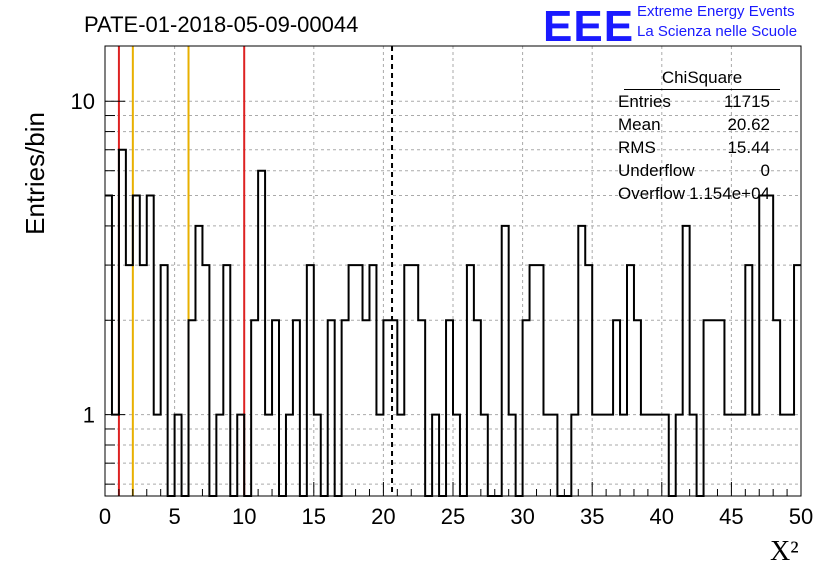  Describe the element at coordinates (748, 124) in the screenshot. I see `stats-value: 20.62` at that location.